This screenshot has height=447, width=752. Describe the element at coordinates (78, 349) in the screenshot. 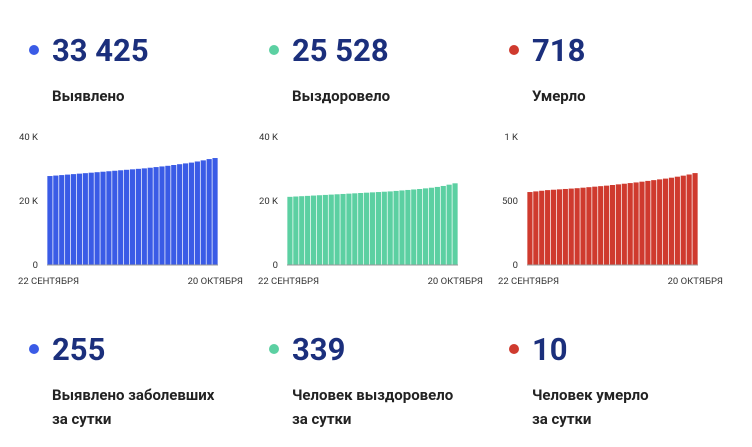

I see `stat-value: 255` at that location.